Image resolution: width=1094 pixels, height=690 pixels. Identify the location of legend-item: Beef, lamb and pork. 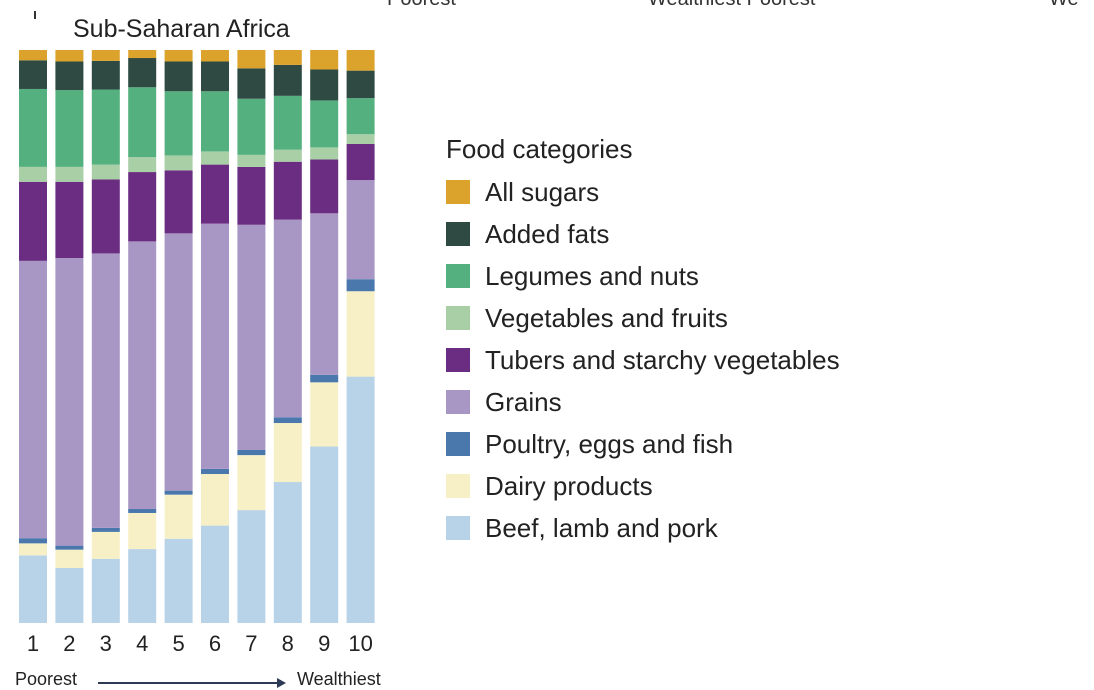
(643, 528).